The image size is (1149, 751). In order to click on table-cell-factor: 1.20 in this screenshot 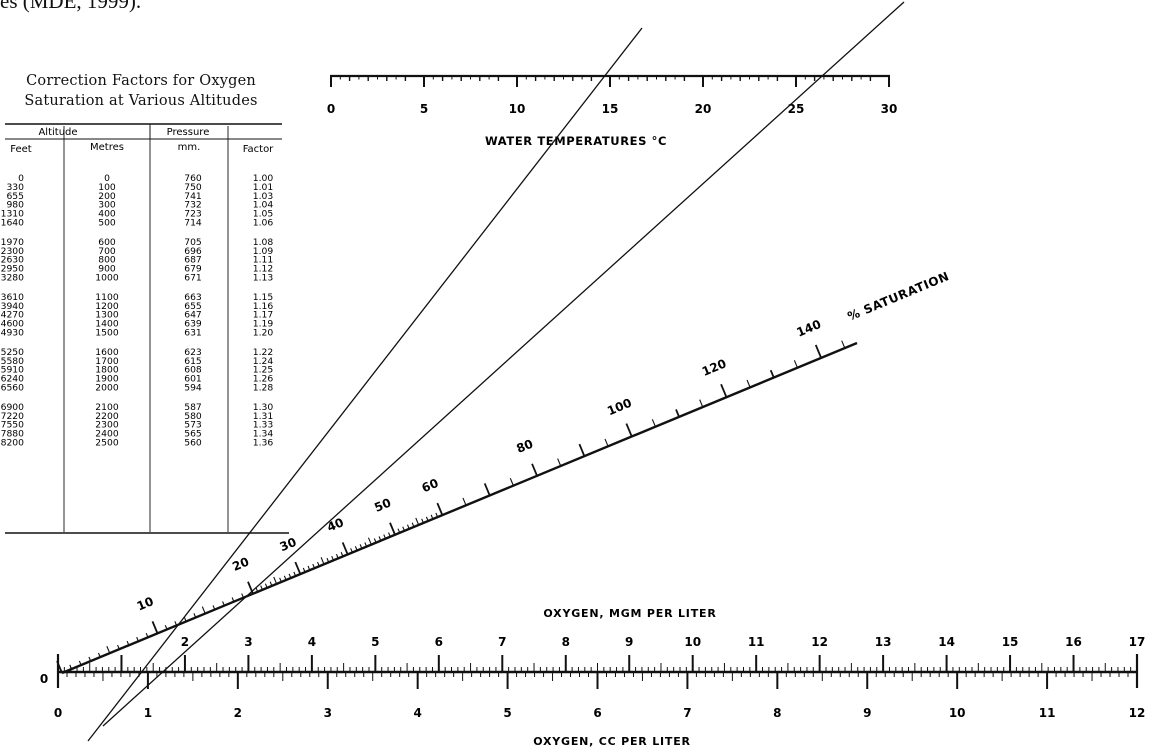, I will do `click(263, 333)`.